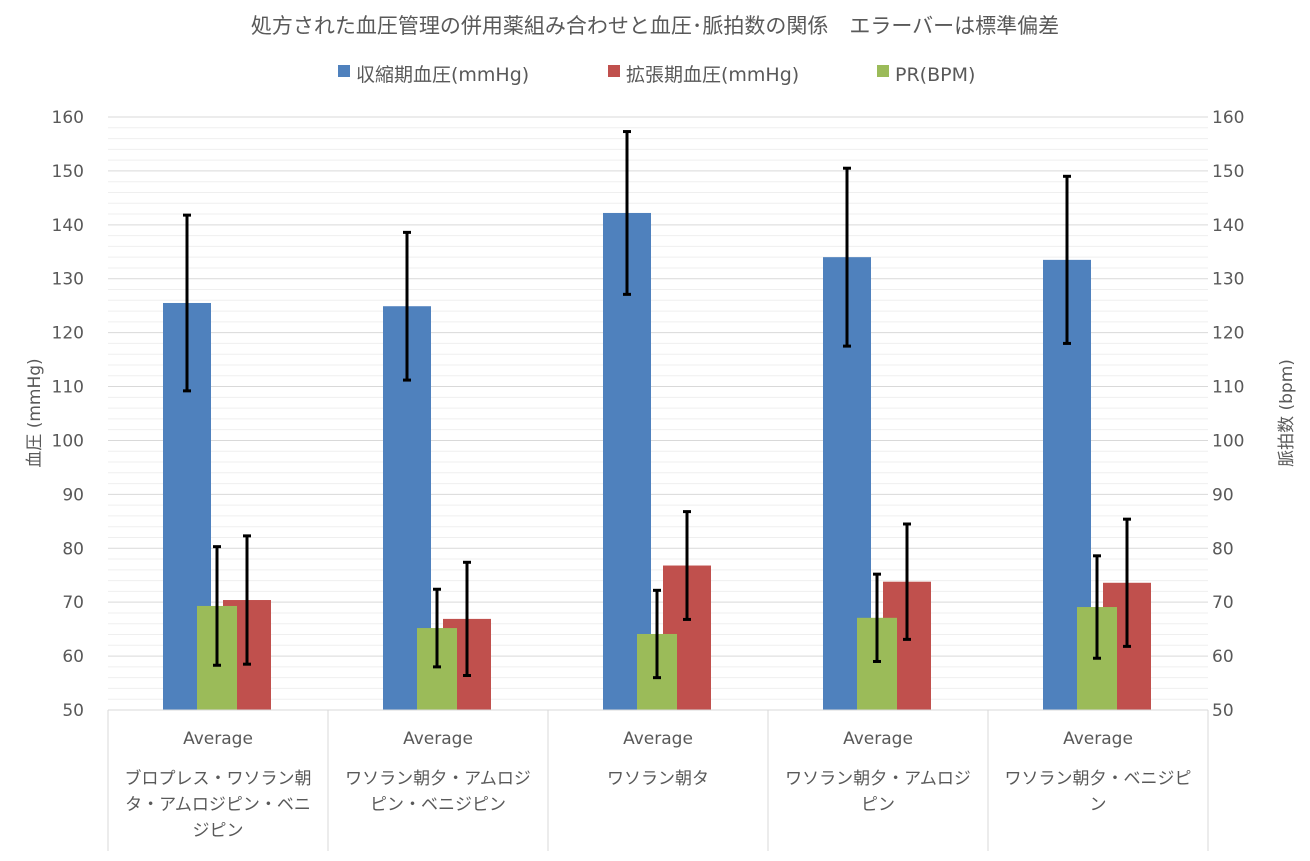 The height and width of the screenshot is (861, 1310). Describe the element at coordinates (442, 75) in the screenshot. I see `legend-label: 収縮期血圧(mmHg)` at that location.